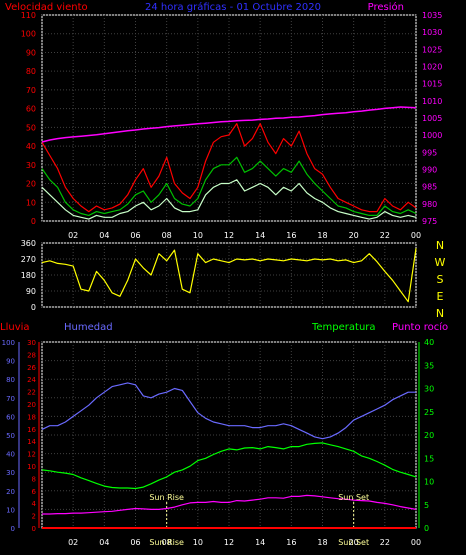  Describe the element at coordinates (31, 467) in the screenshot. I see `rain-ytick-label: 10` at that location.